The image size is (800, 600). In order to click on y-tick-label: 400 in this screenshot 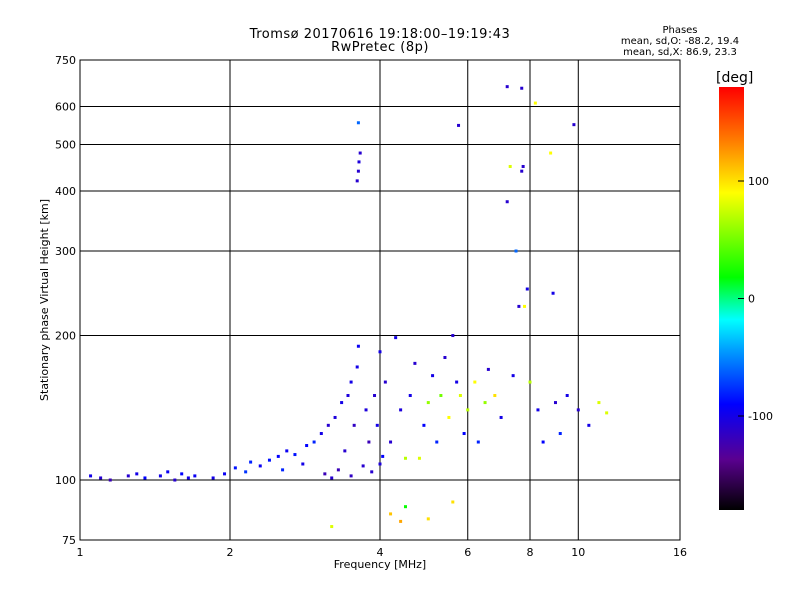, I will do `click(65, 191)`.